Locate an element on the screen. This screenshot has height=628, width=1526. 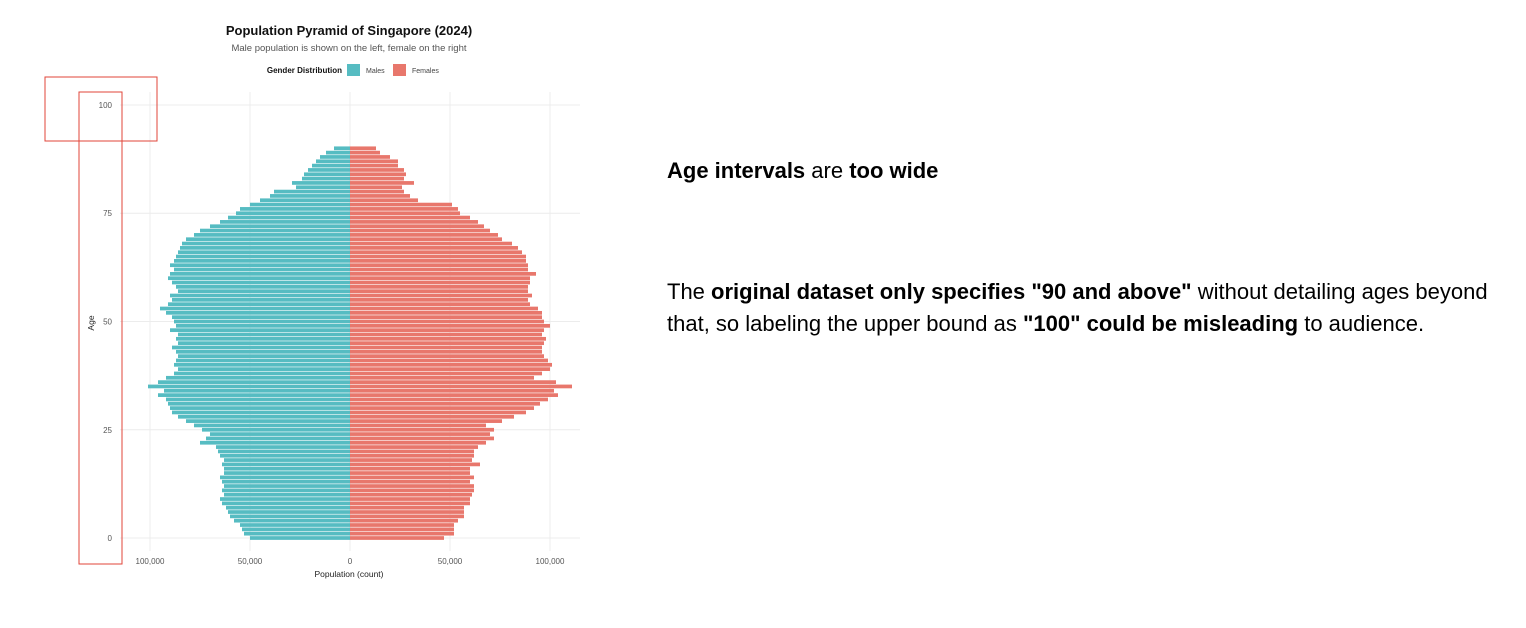
annotation-1-bold-1: Age intervals is located at coordinates (736, 170).